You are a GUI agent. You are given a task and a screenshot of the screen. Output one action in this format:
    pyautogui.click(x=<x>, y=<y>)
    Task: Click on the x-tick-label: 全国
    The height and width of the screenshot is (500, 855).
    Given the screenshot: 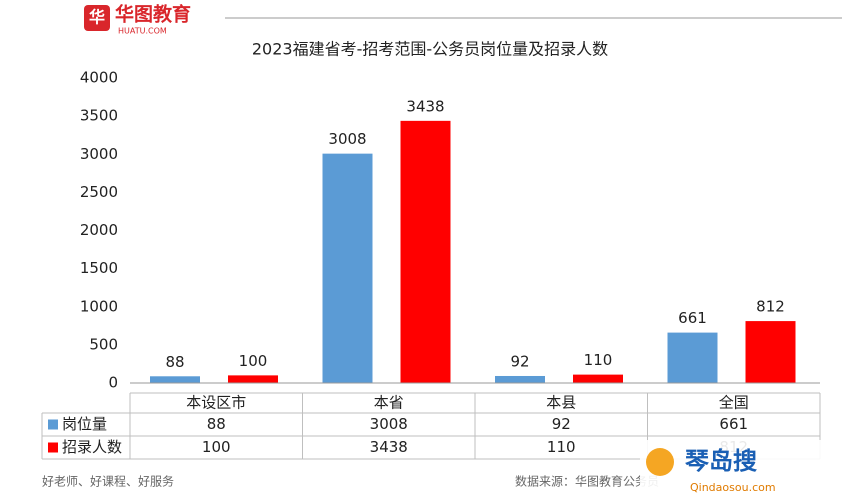 What is the action you would take?
    pyautogui.click(x=734, y=403)
    